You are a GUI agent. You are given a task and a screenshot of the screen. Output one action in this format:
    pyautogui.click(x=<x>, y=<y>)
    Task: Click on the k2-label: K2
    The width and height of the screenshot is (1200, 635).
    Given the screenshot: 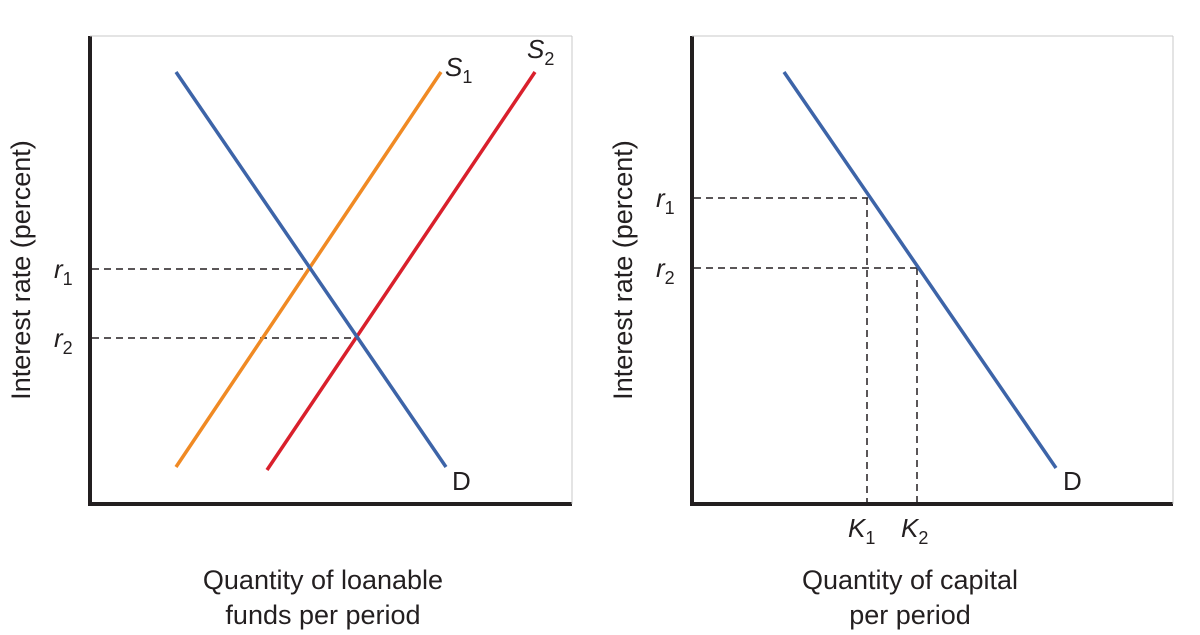 What is the action you would take?
    pyautogui.click(x=914, y=530)
    